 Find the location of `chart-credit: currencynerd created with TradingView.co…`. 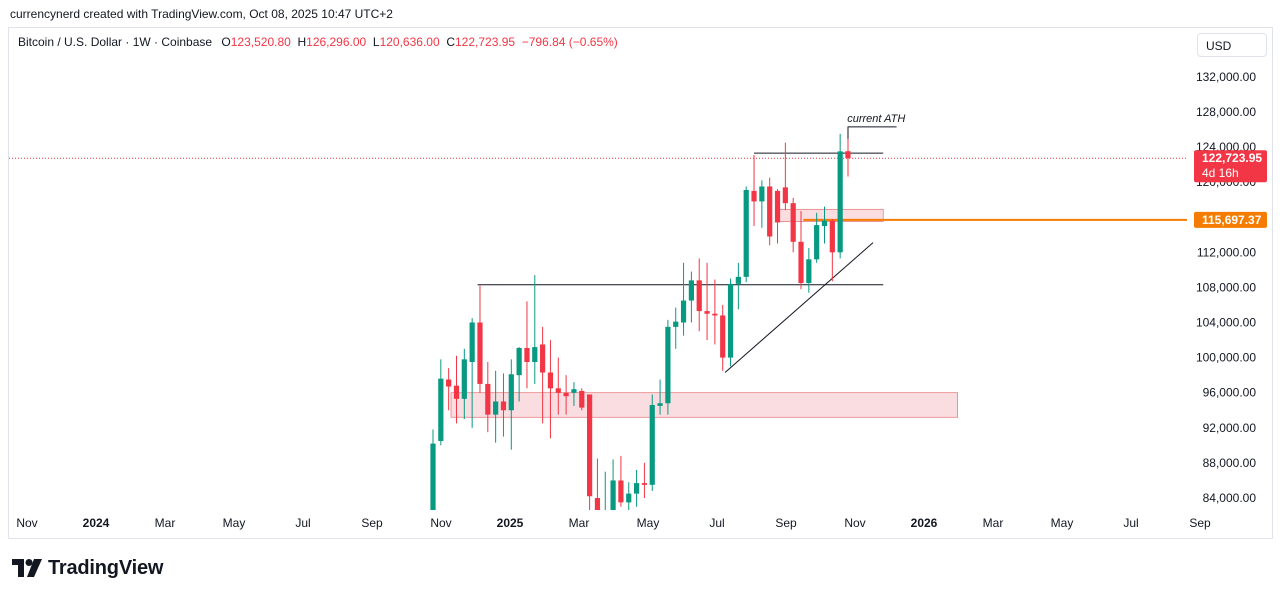

chart-credit: currencynerd created with TradingView.co… is located at coordinates (201, 14).